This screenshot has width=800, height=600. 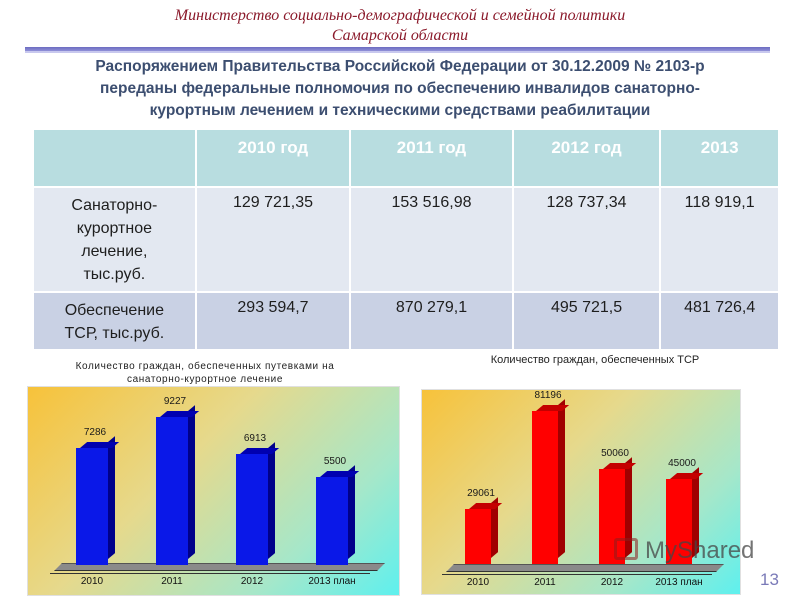 What do you see at coordinates (719, 239) in the screenshot?
I see `table-cell: 118 919,1` at bounding box center [719, 239].